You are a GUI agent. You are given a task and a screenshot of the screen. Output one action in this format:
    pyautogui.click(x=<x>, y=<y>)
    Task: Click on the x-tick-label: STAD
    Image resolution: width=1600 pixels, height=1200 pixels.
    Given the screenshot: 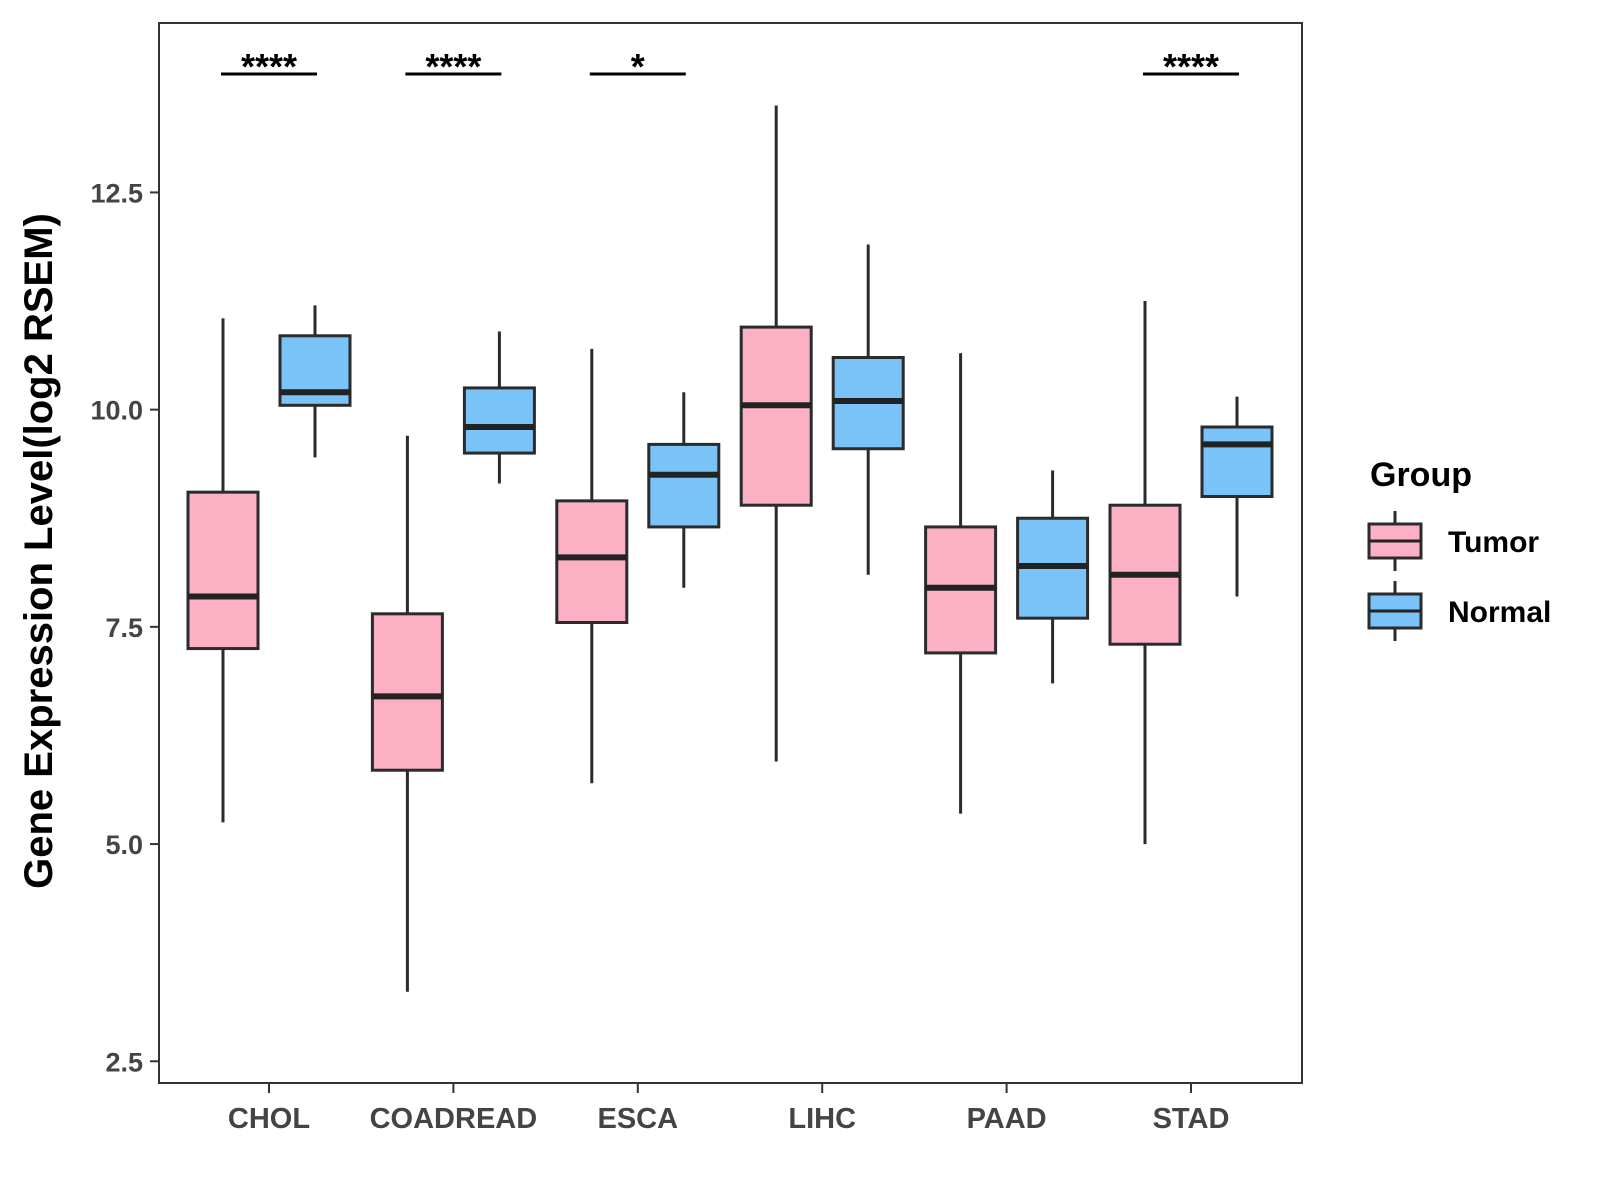 What is the action you would take?
    pyautogui.click(x=1191, y=1119)
    